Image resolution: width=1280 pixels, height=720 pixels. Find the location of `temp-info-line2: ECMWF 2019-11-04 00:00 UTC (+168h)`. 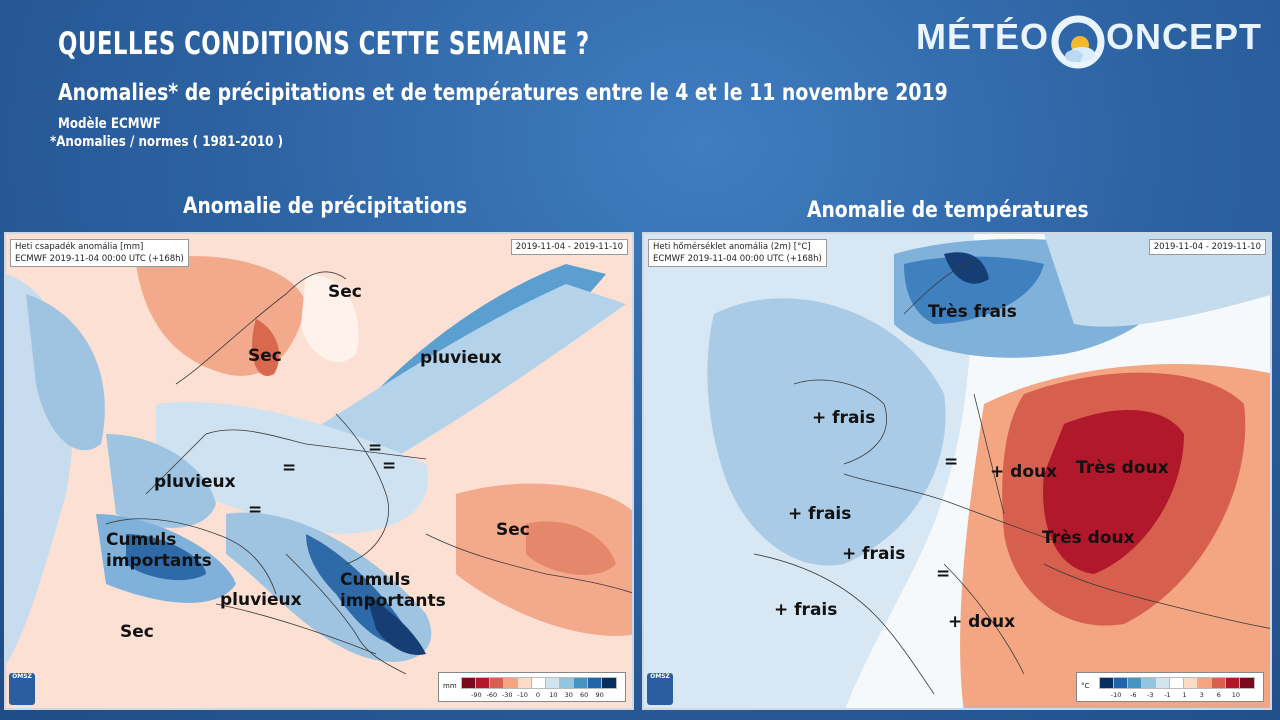

temp-info-line2: ECMWF 2019-11-04 00:00 UTC (+168h) is located at coordinates (737, 259).